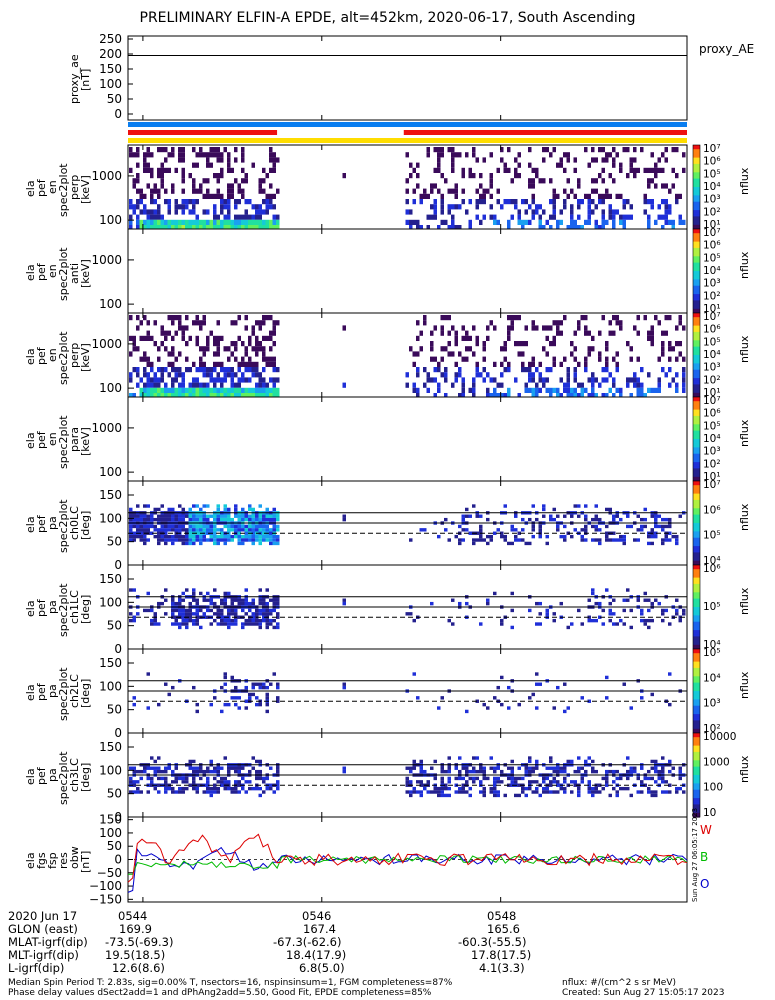 The width and height of the screenshot is (775, 1000). Describe the element at coordinates (407, 865) in the screenshot. I see `fgm-series-b` at that location.